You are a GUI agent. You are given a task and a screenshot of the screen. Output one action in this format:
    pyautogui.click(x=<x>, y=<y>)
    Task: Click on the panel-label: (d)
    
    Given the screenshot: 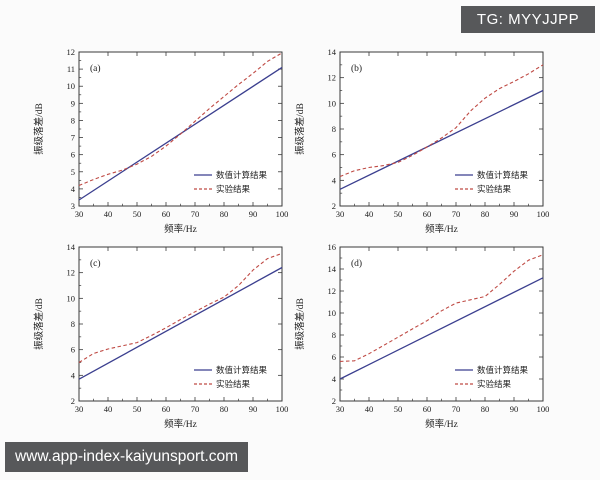 What is the action you would take?
    pyautogui.click(x=356, y=263)
    